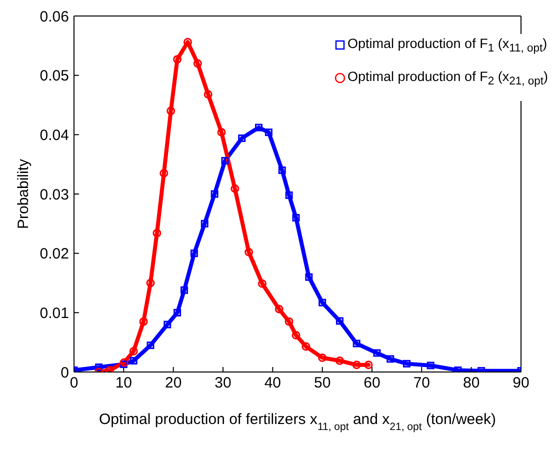 The width and height of the screenshot is (558, 452). What do you see at coordinates (372, 383) in the screenshot?
I see `x-tick-label: 60` at bounding box center [372, 383].